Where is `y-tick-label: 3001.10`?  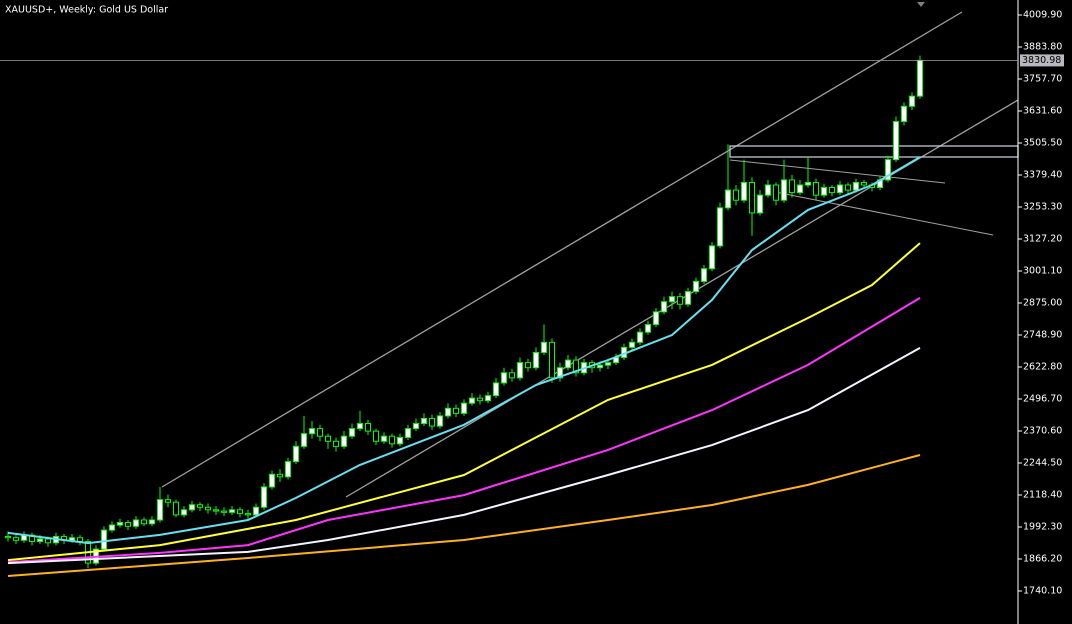 y-tick-label: 3001.10 is located at coordinates (1042, 270).